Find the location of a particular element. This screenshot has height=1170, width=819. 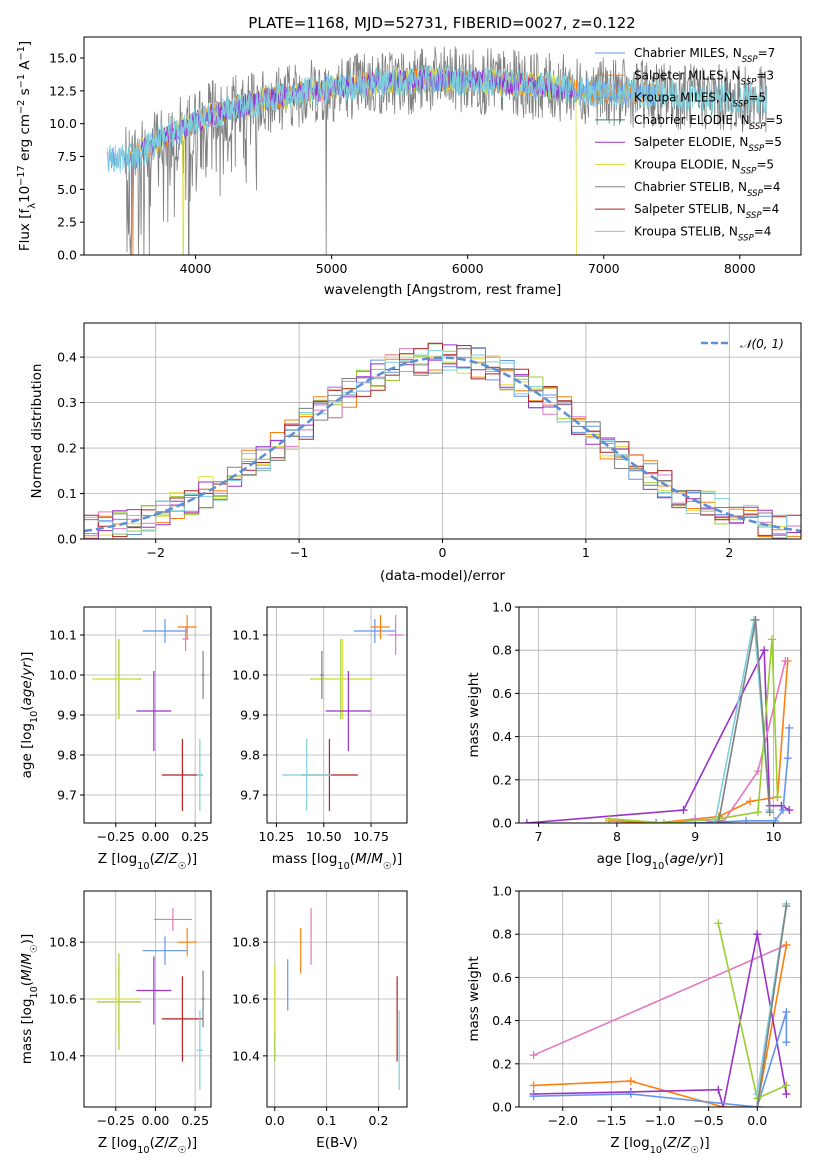

spectrum-series is located at coordinates (437, 119).